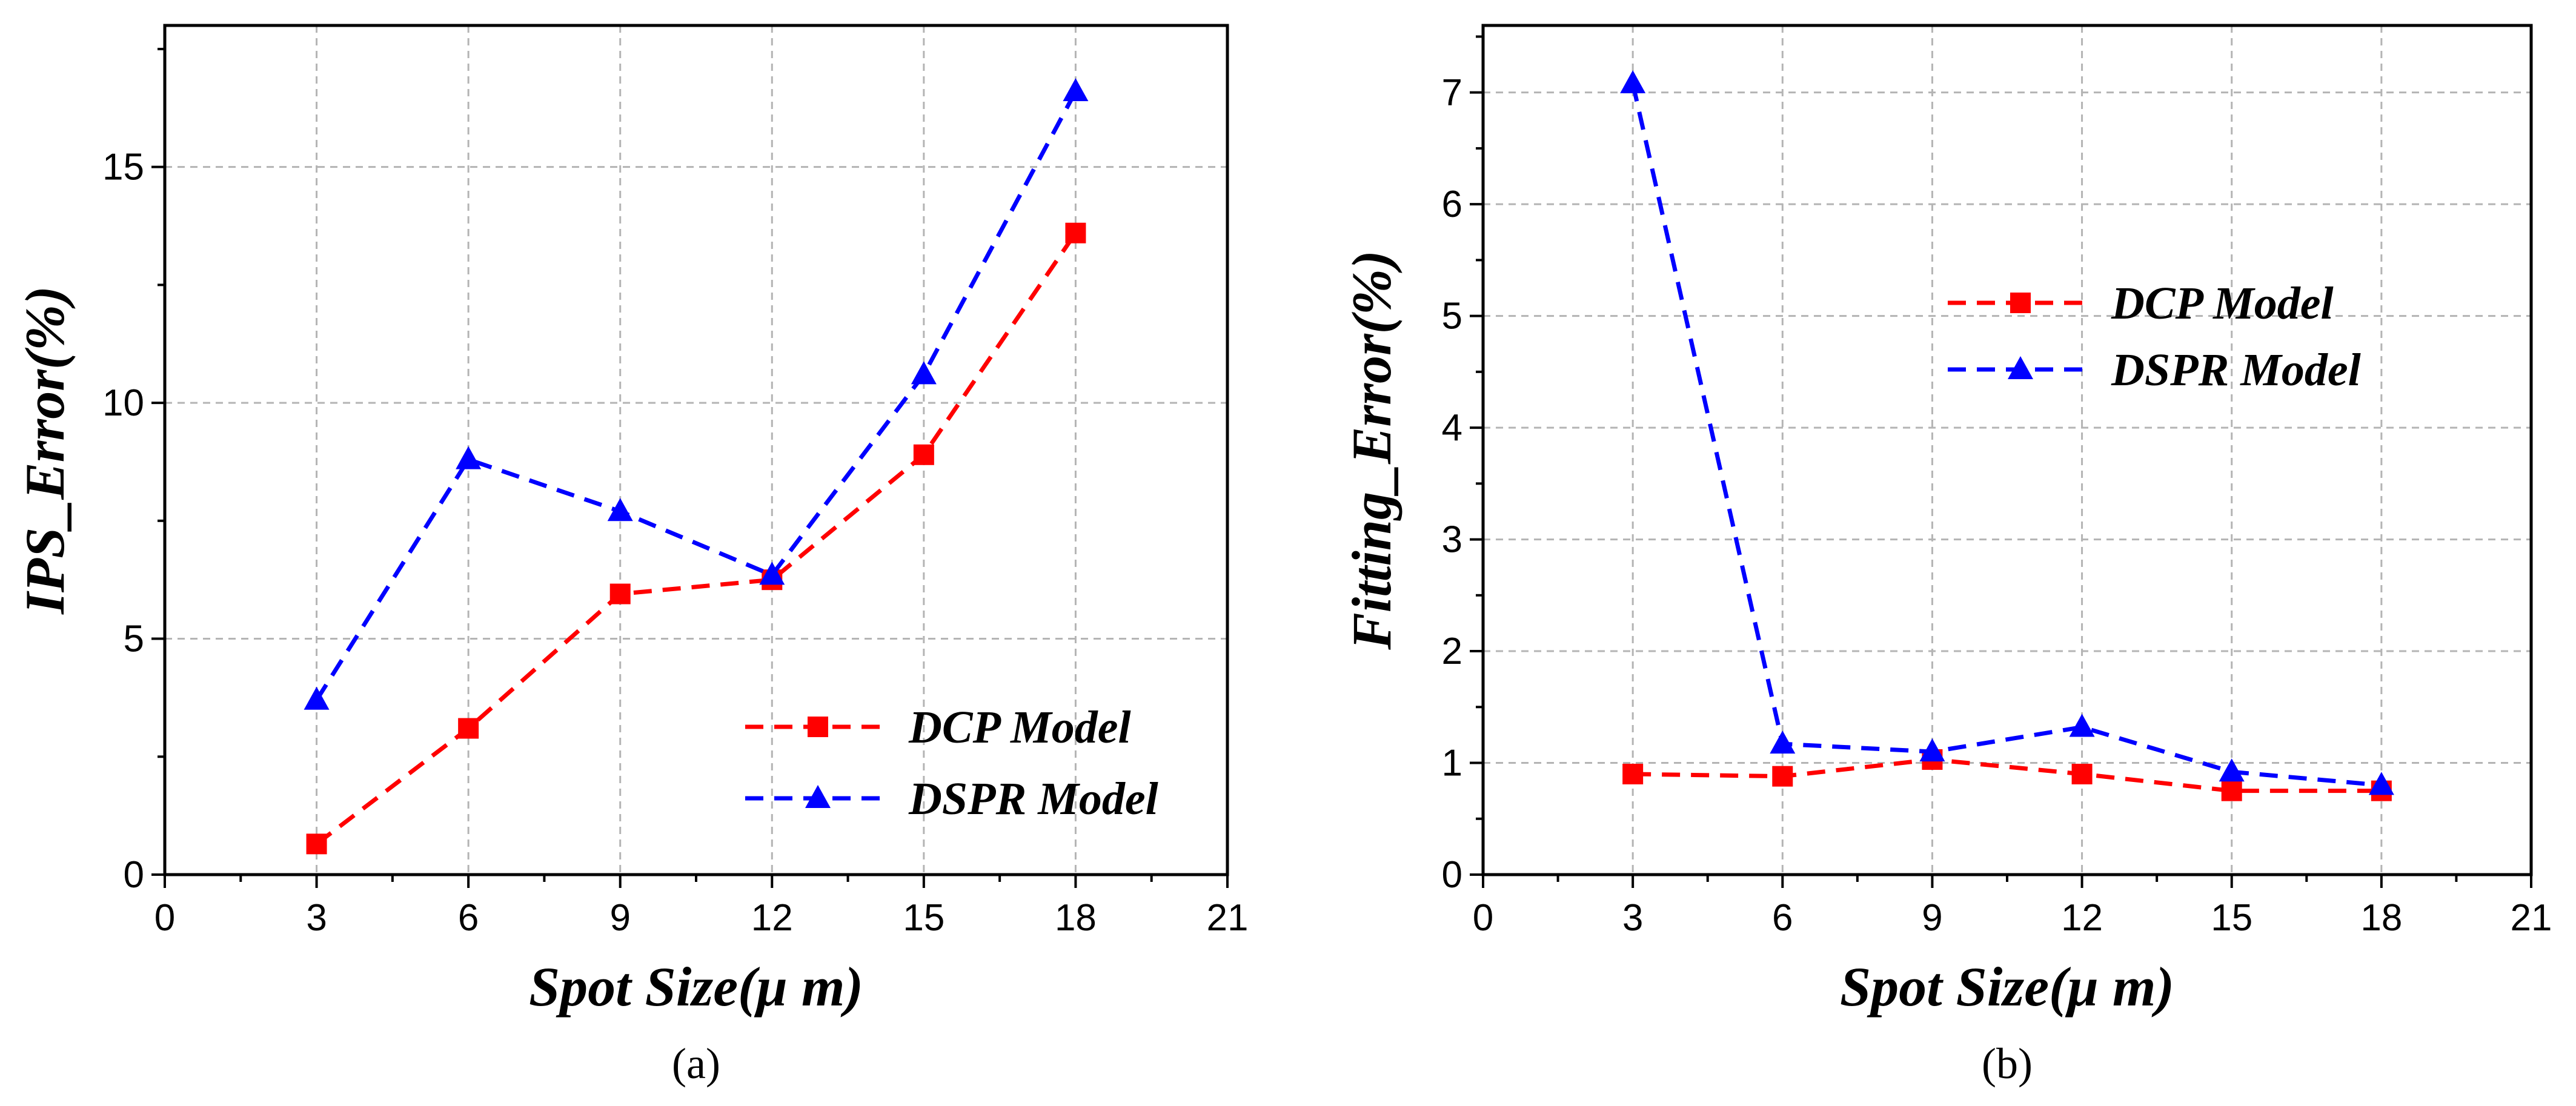 The image size is (2576, 1106). Describe the element at coordinates (1452, 428) in the screenshot. I see `y-tick-label: 4` at that location.